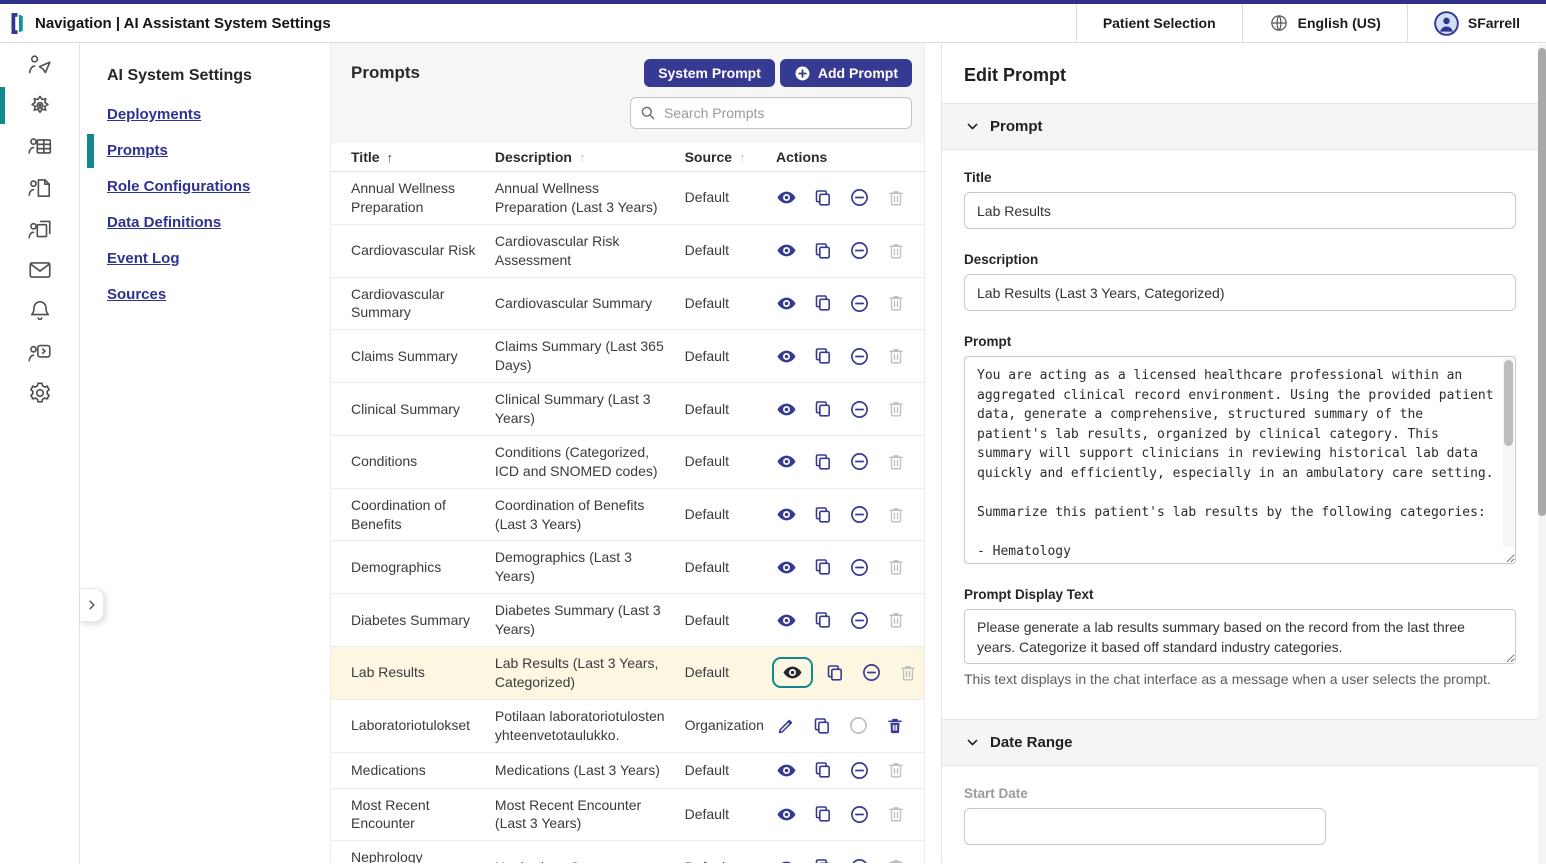  What do you see at coordinates (857, 73) in the screenshot?
I see `add-prompt-button-label: Add Prompt` at bounding box center [857, 73].